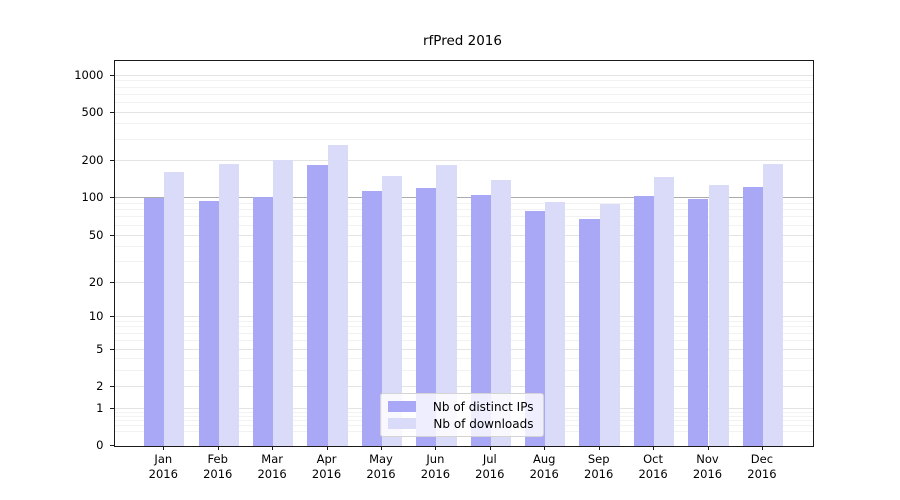  Describe the element at coordinates (401, 423) in the screenshot. I see `legend-swatch-downloads` at that location.